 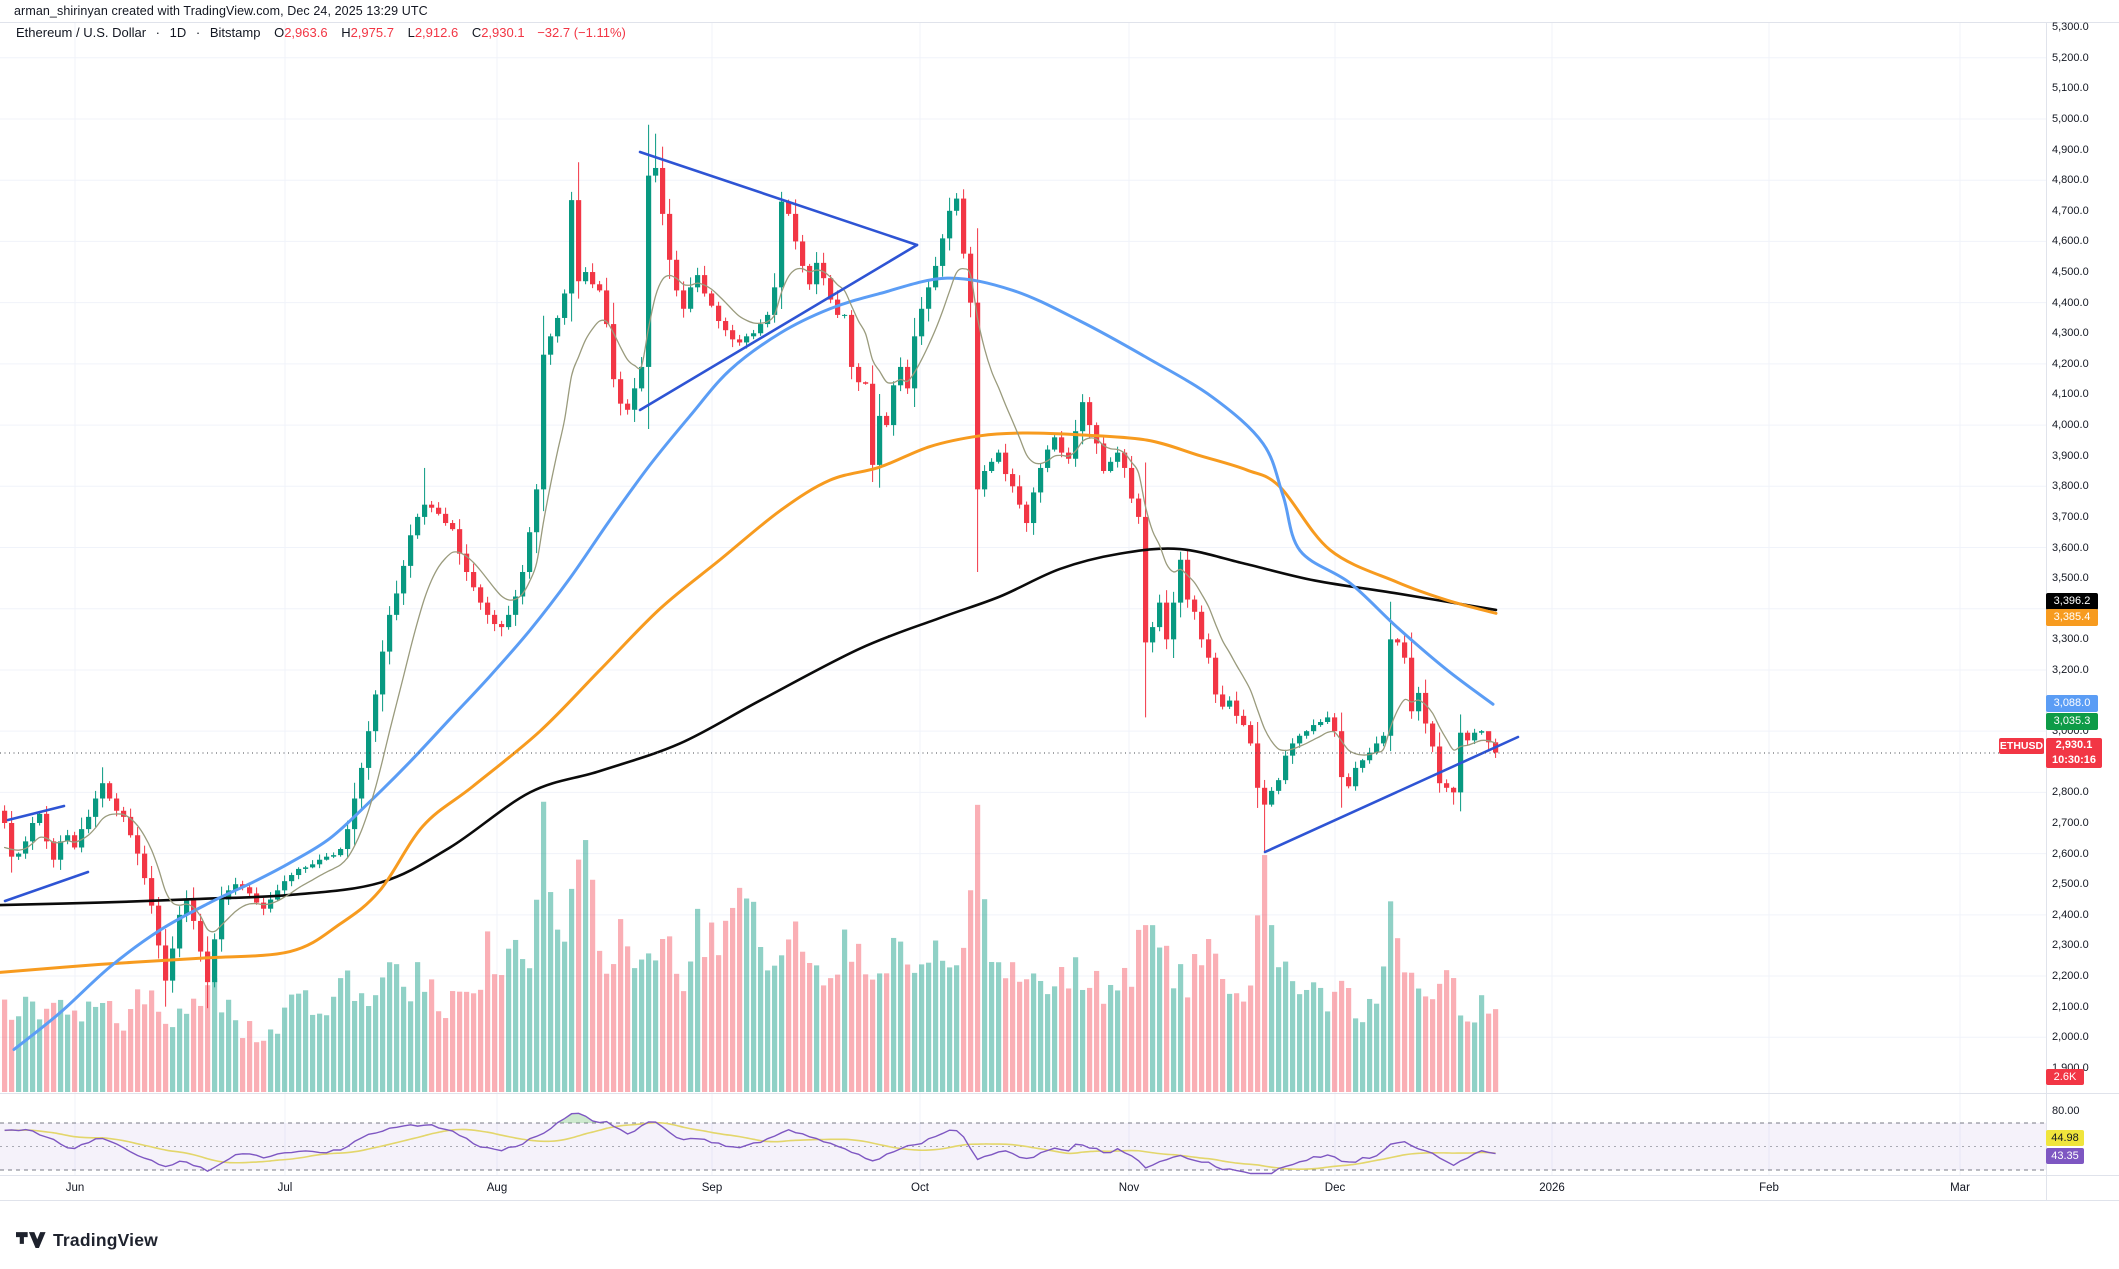 I want to click on price-tick-label: 5,100.0, so click(x=2070, y=88).